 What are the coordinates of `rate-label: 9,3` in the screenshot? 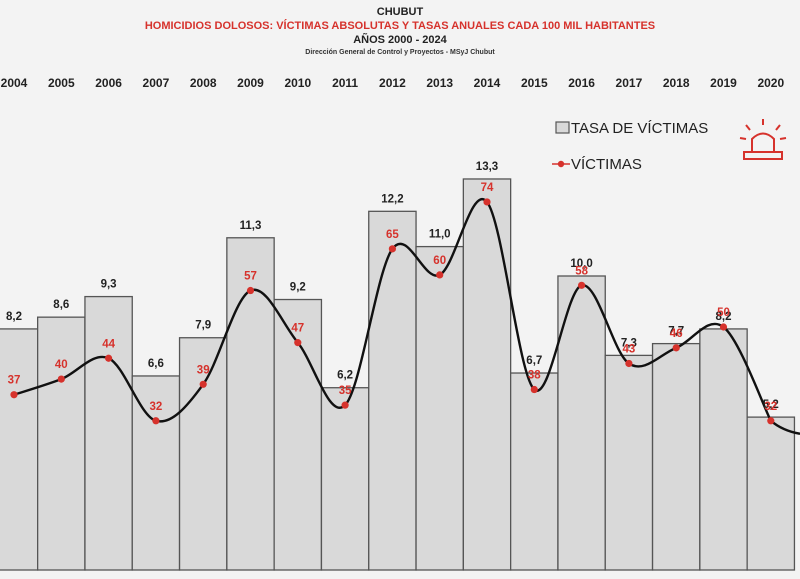 It's located at (109, 285).